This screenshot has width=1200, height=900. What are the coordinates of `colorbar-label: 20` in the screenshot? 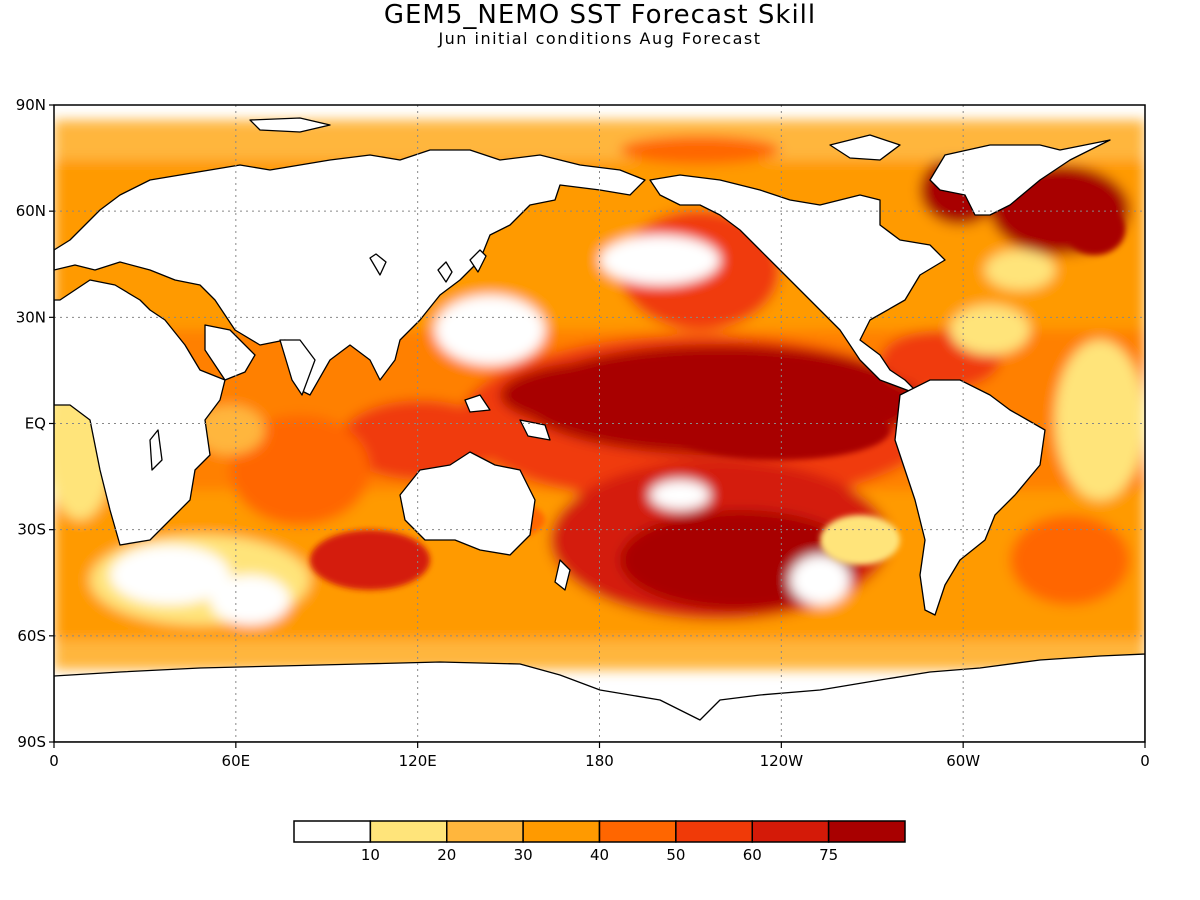 It's located at (446, 855).